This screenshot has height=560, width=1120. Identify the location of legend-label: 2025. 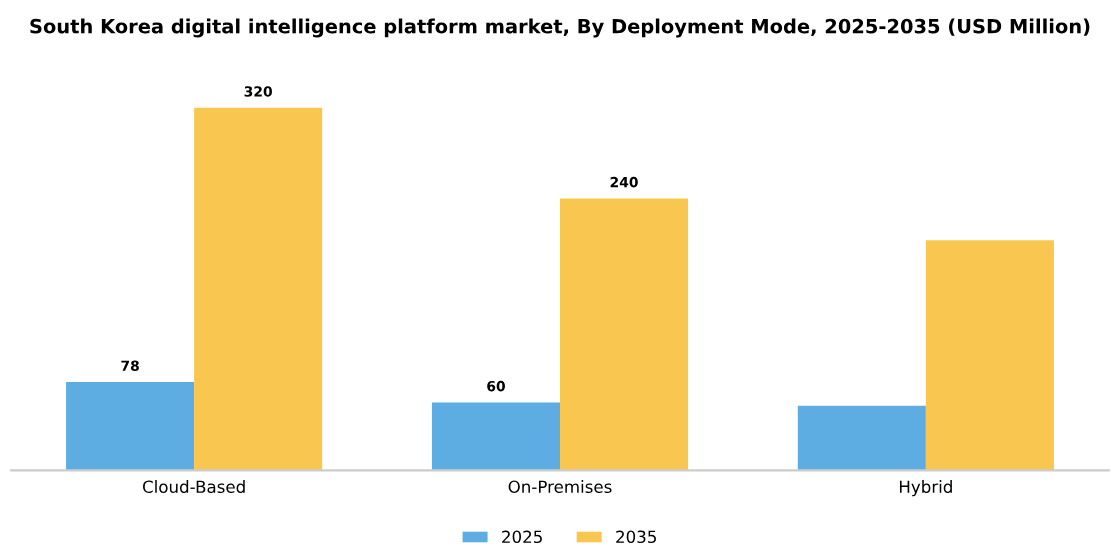
(522, 537).